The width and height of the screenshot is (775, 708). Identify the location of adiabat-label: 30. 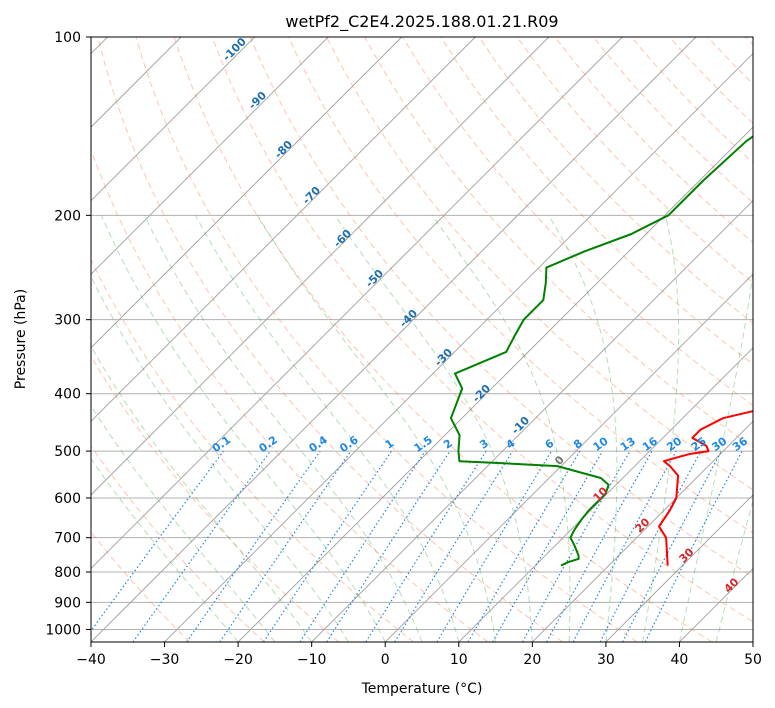
(687, 555).